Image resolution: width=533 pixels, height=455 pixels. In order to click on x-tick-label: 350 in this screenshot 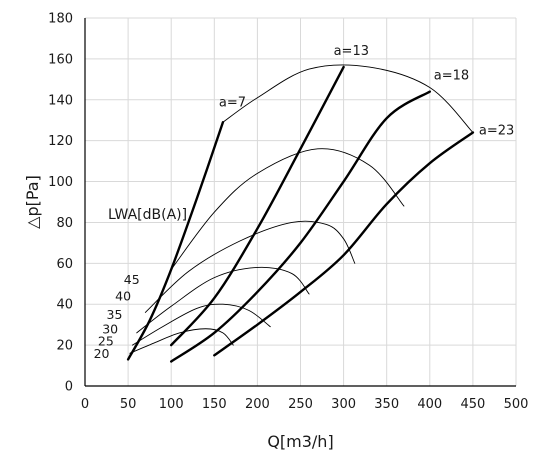, I will do `click(386, 404)`.